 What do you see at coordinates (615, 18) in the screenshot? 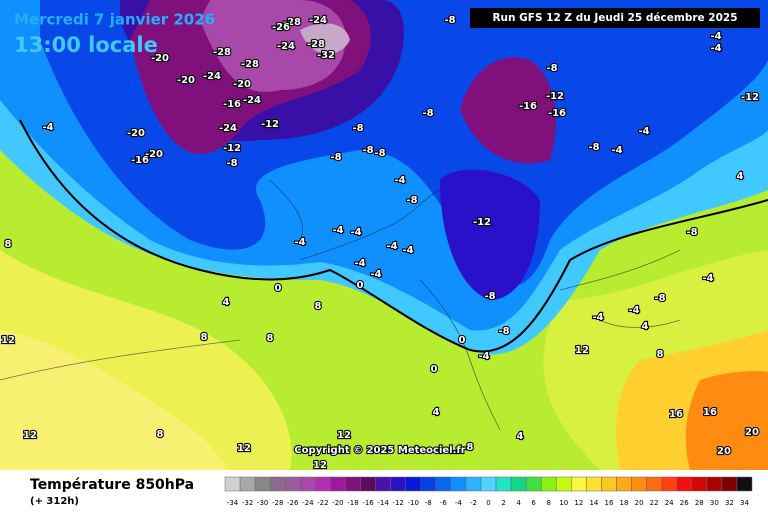
I see `run-box` at bounding box center [615, 18].